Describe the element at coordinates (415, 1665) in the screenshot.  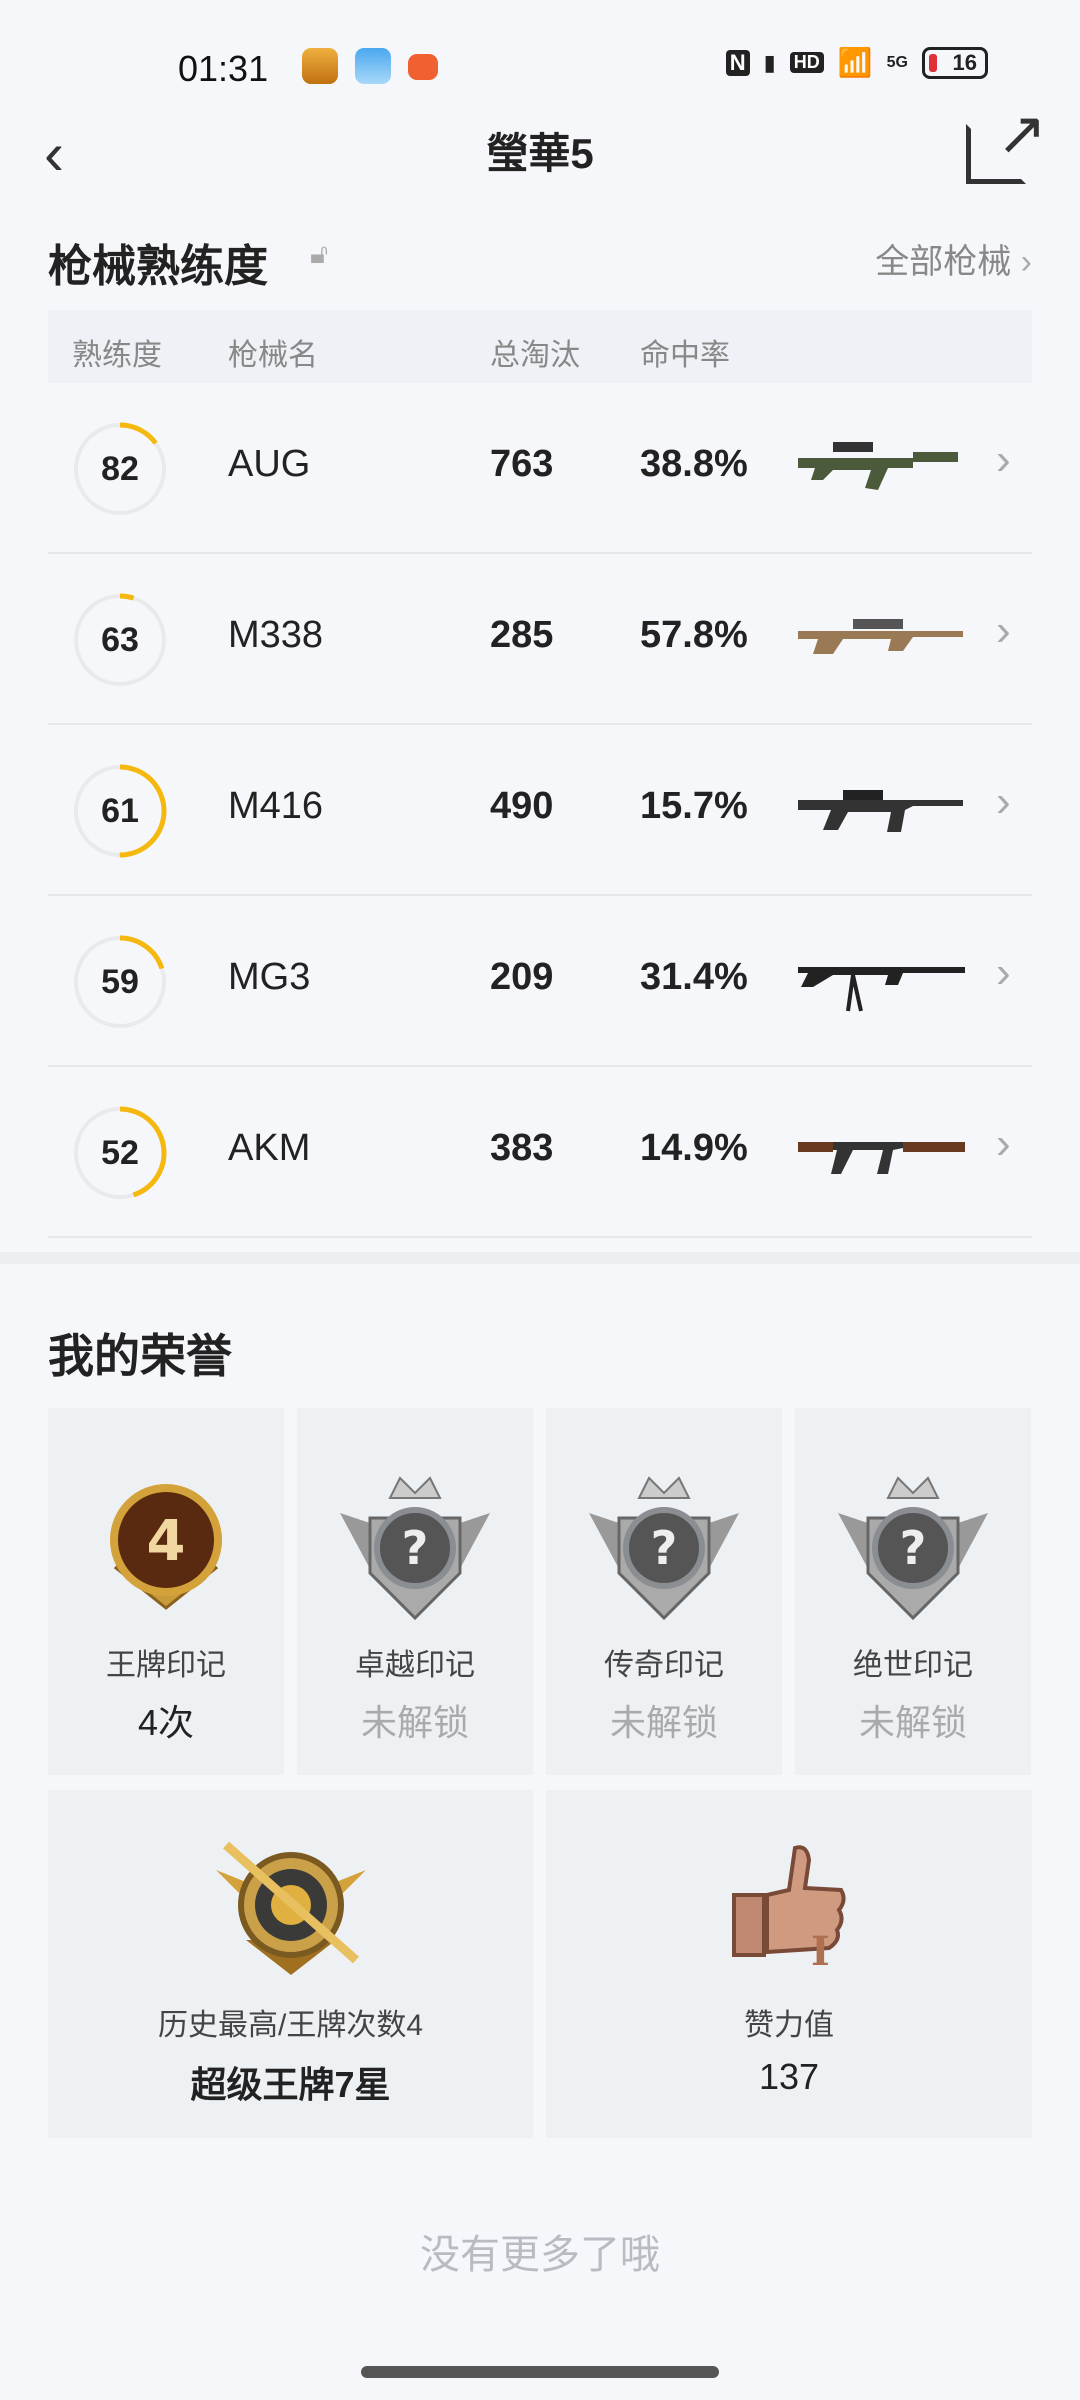
I see `honor-mark-label: 卓越印记` at that location.